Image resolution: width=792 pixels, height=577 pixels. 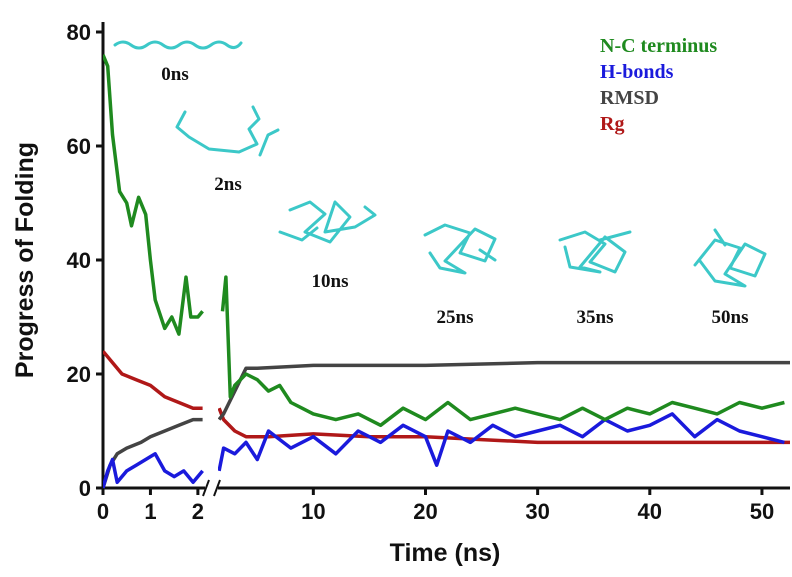 I want to click on y-tick-label: 80, so click(x=79, y=32).